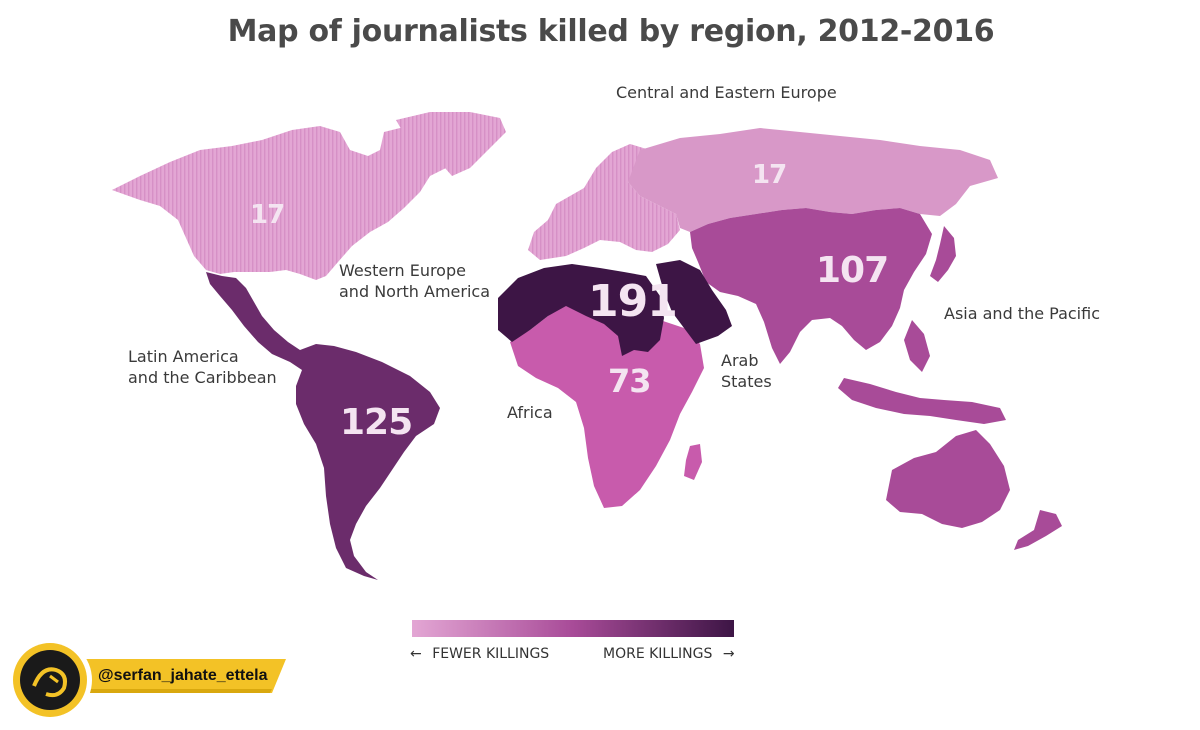 The height and width of the screenshot is (730, 1200). What do you see at coordinates (530, 412) in the screenshot?
I see `label-africa: Africa` at bounding box center [530, 412].